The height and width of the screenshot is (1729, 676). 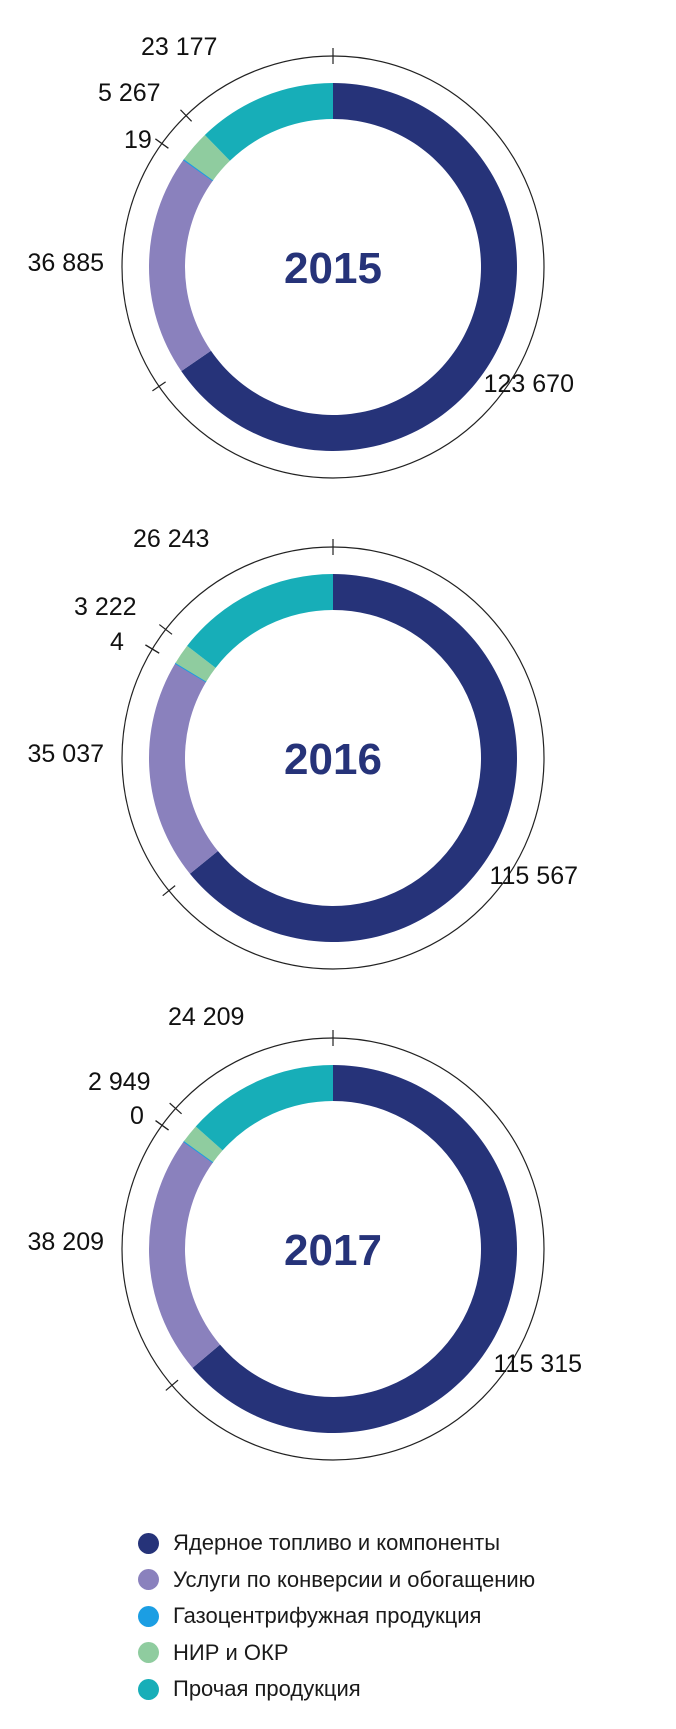 I want to click on legend-item-other-products: Прочая продукция, so click(x=336, y=1689).